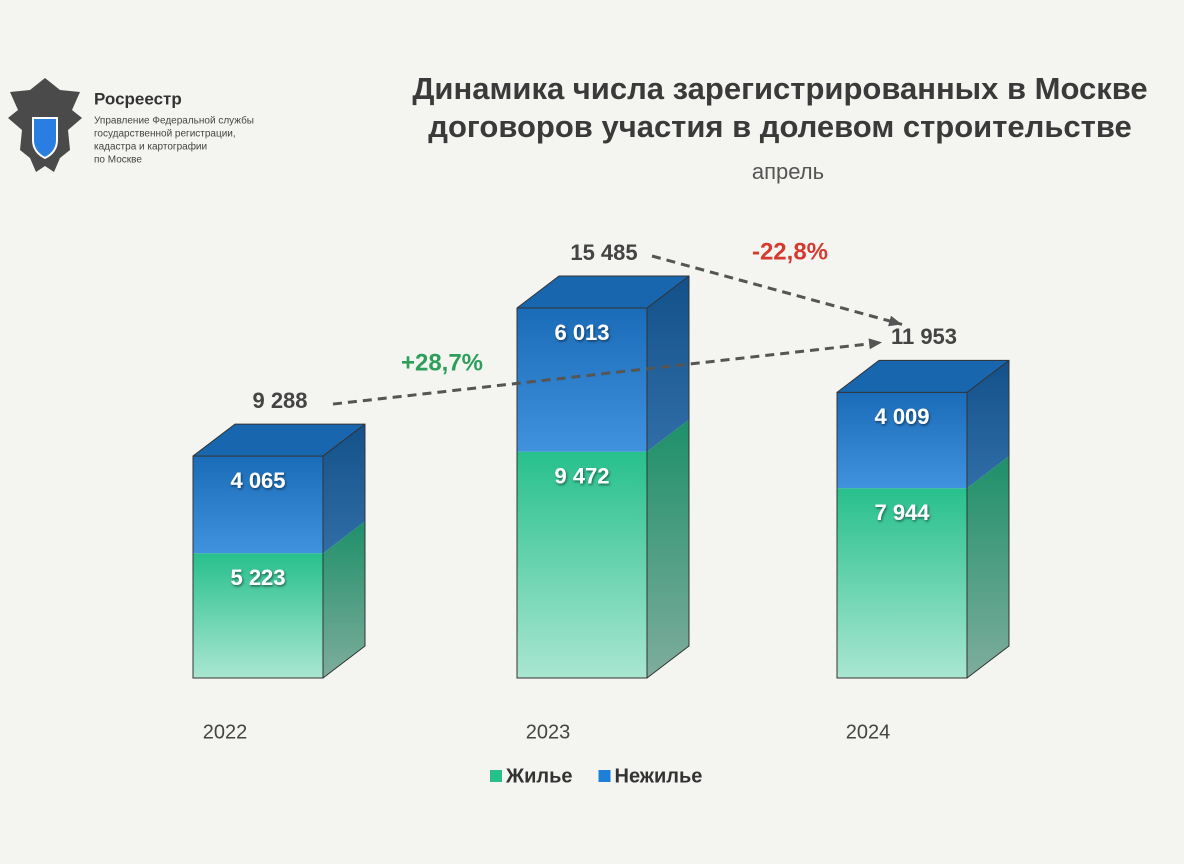  Describe the element at coordinates (788, 171) in the screenshot. I see `chart-subtitle: апрель` at that location.